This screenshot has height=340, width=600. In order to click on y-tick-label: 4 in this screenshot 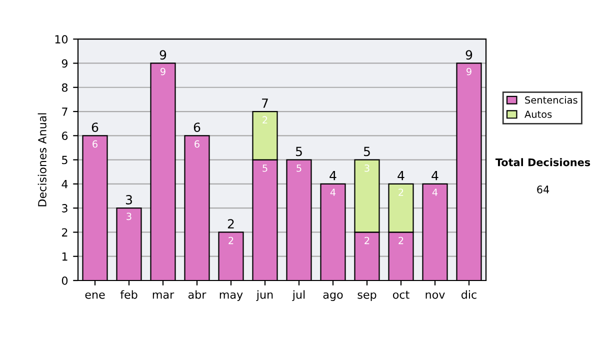, I will do `click(65, 184)`.